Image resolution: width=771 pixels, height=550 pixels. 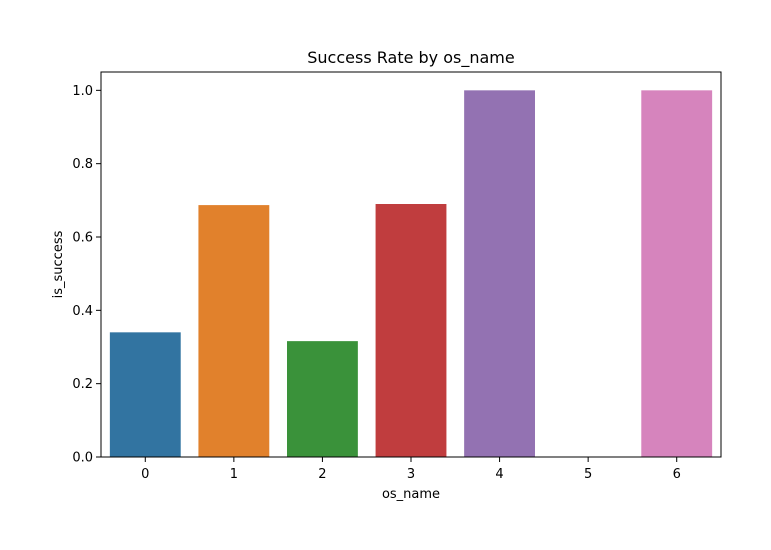 What do you see at coordinates (86, 275) in the screenshot?
I see `y-axis-ticks: 0.0 0.2 0.4 0.6 0.8 1.0` at bounding box center [86, 275].